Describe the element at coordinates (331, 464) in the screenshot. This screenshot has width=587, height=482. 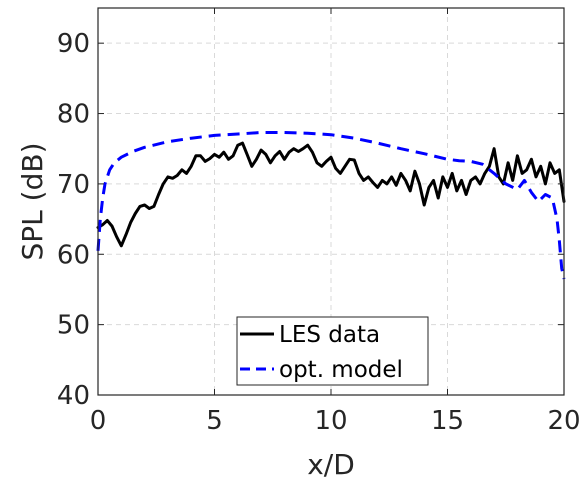
I see `x-axis-label: x/D` at that location.